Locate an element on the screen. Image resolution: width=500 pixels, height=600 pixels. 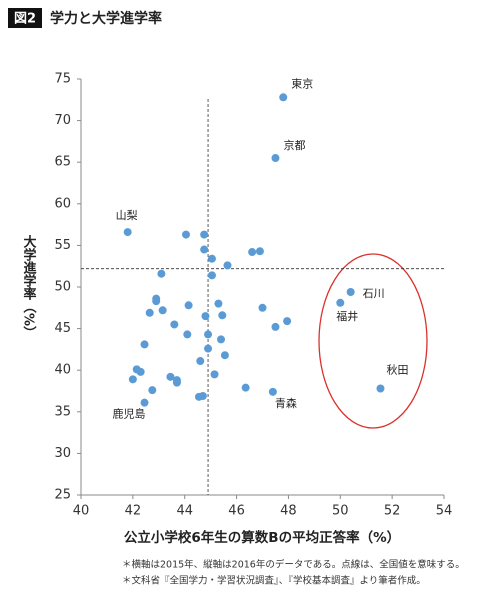
x-tick-label: 48 is located at coordinates (288, 511).